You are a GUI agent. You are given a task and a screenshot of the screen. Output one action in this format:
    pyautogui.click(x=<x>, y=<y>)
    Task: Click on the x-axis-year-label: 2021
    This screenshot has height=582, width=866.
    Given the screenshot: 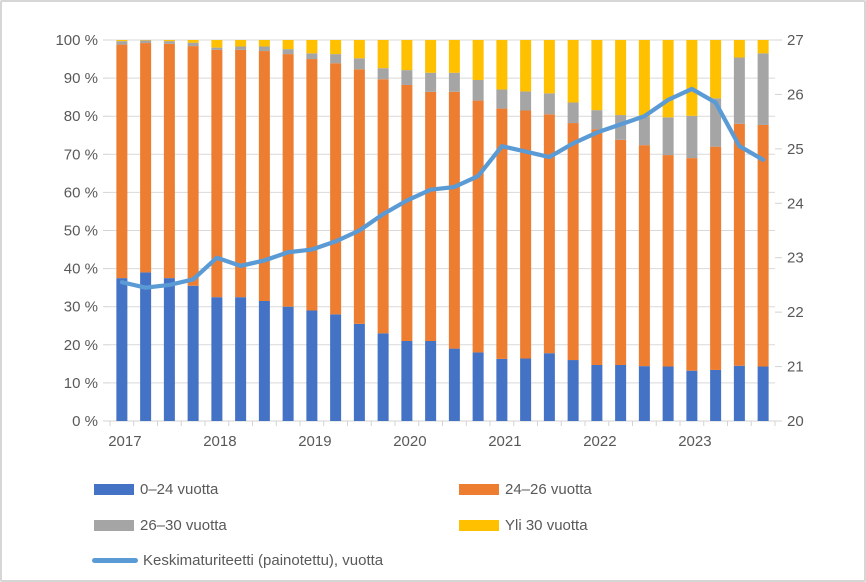 What is the action you would take?
    pyautogui.click(x=504, y=441)
    